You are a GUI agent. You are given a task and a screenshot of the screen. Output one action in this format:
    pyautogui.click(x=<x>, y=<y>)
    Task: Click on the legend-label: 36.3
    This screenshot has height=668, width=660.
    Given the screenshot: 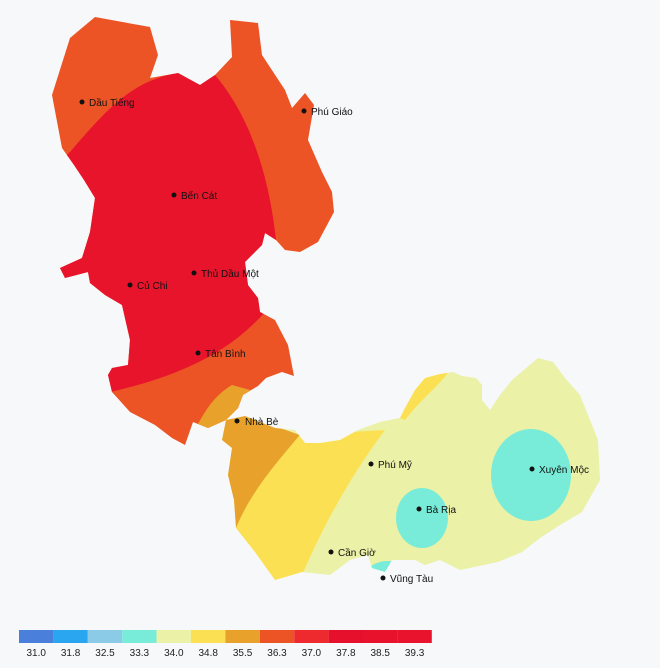 What is the action you would take?
    pyautogui.click(x=277, y=653)
    